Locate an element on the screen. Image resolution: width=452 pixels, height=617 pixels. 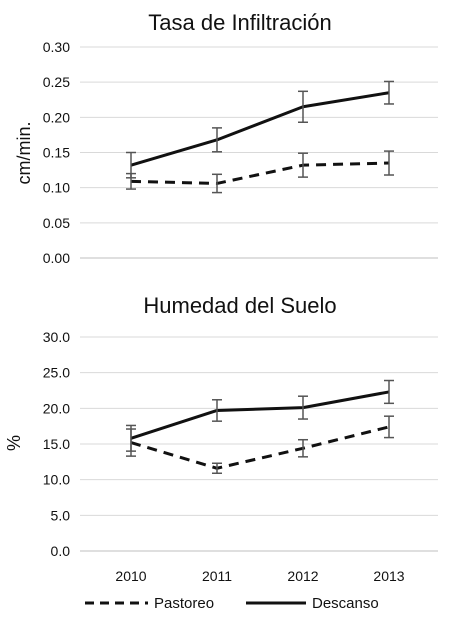
chart1-ytick-label: 0.30 is located at coordinates (56, 47).